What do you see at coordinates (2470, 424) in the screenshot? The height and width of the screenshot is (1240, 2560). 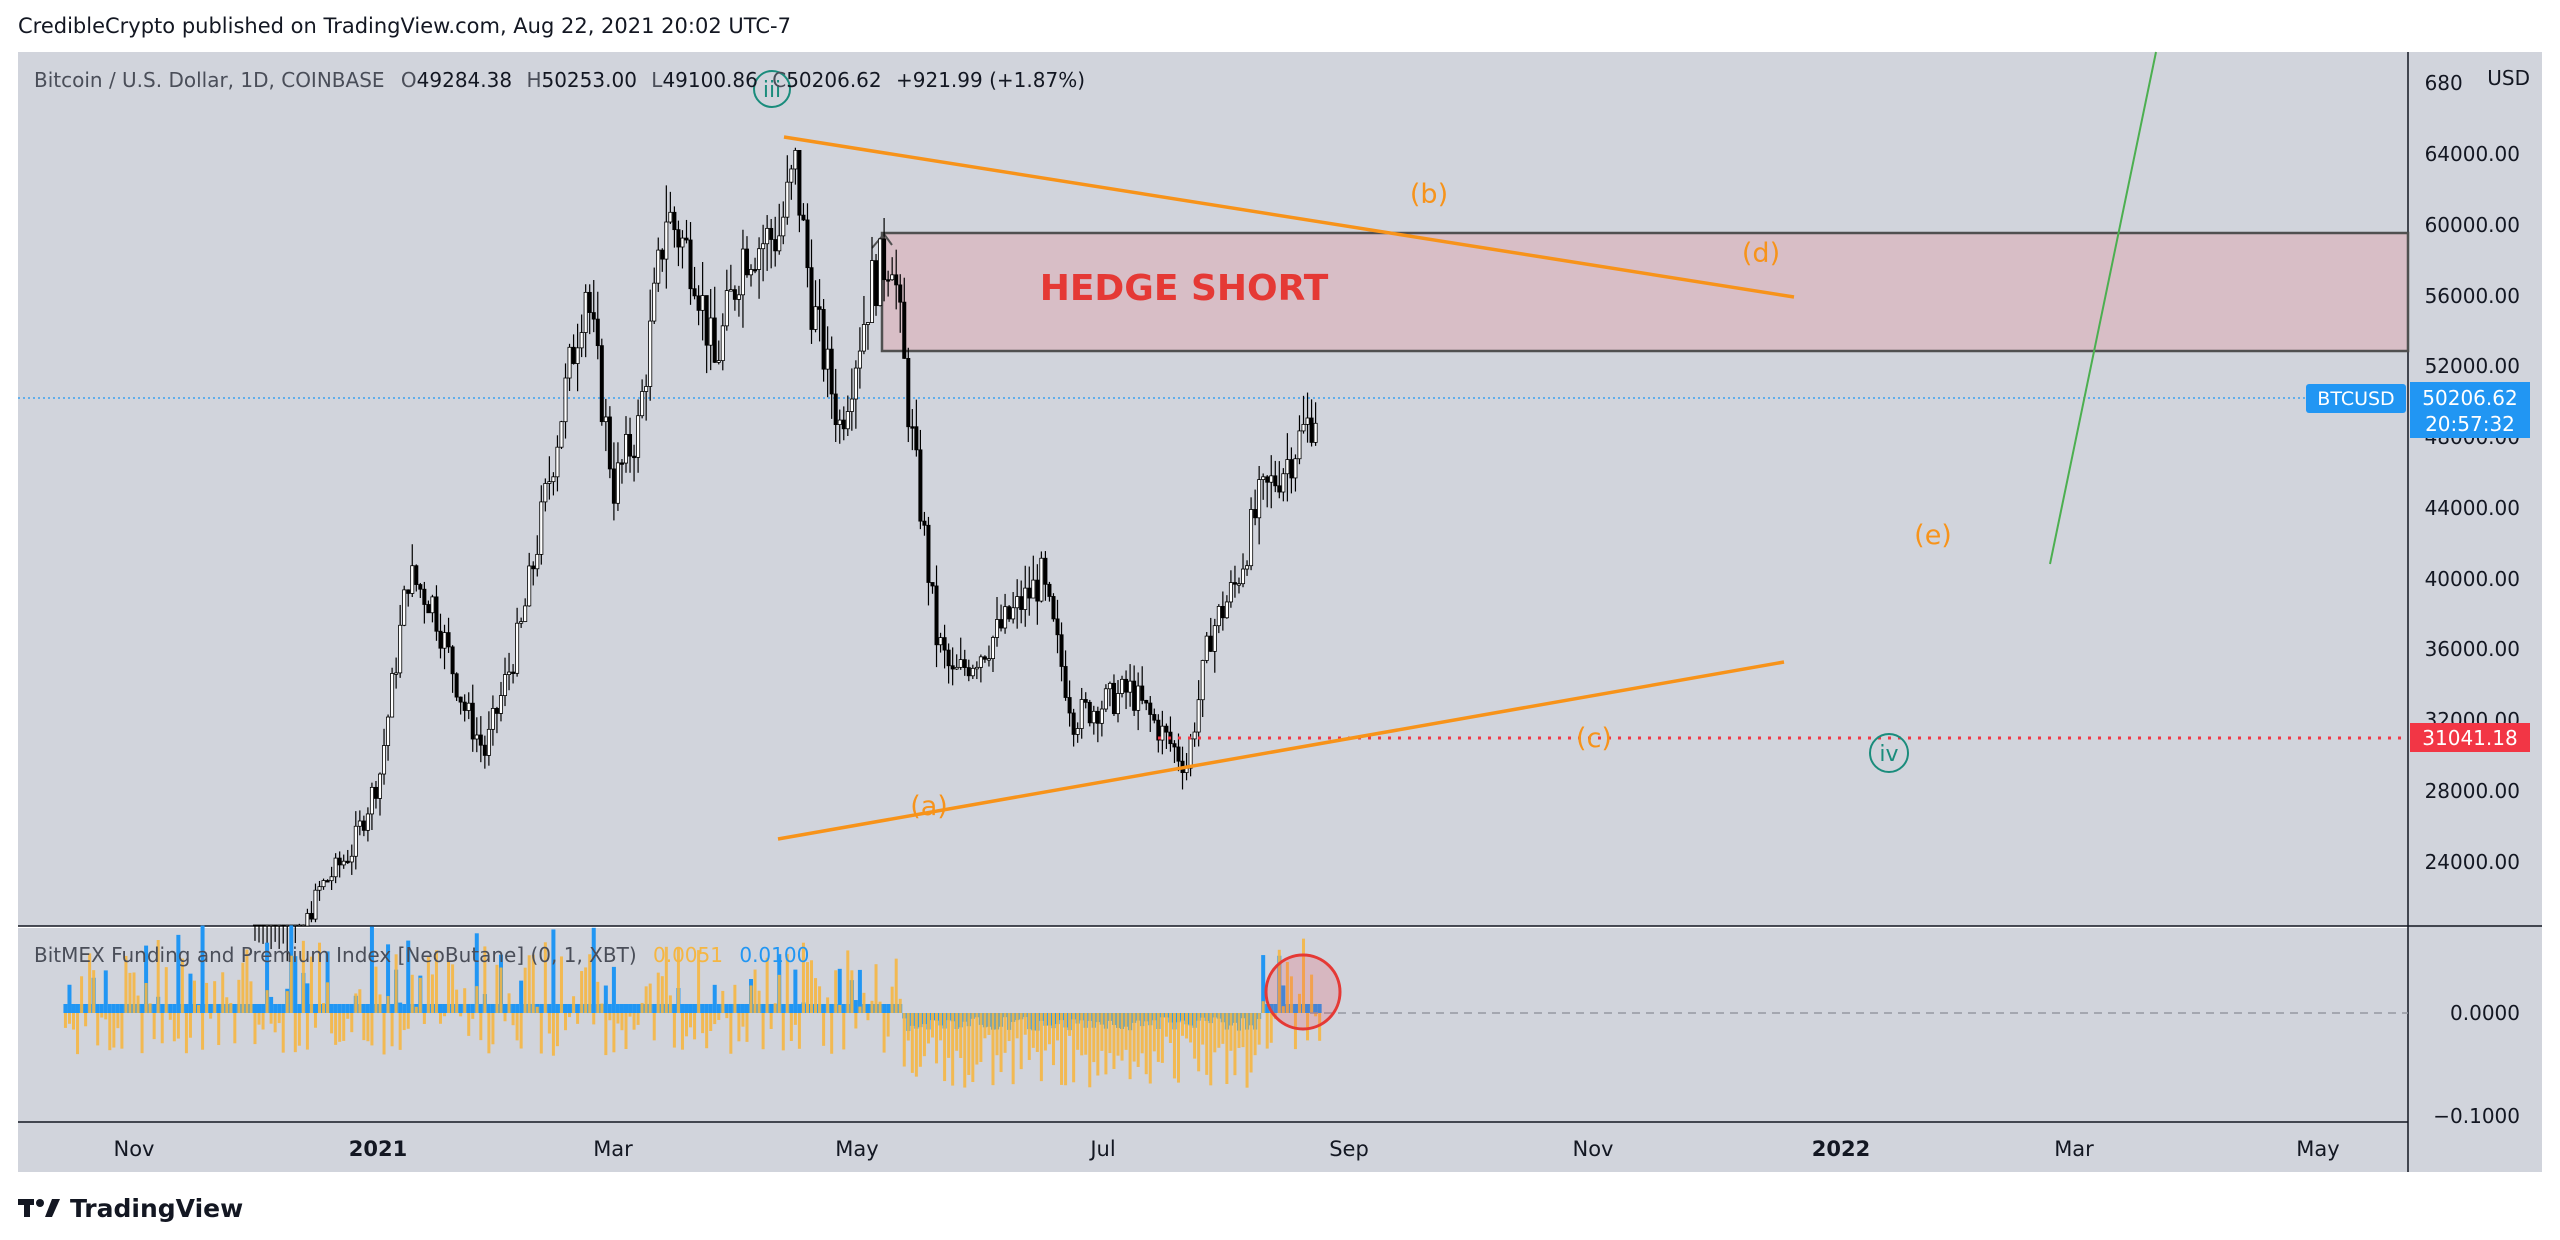 I see `countdown-text: 20:57:32` at bounding box center [2470, 424].